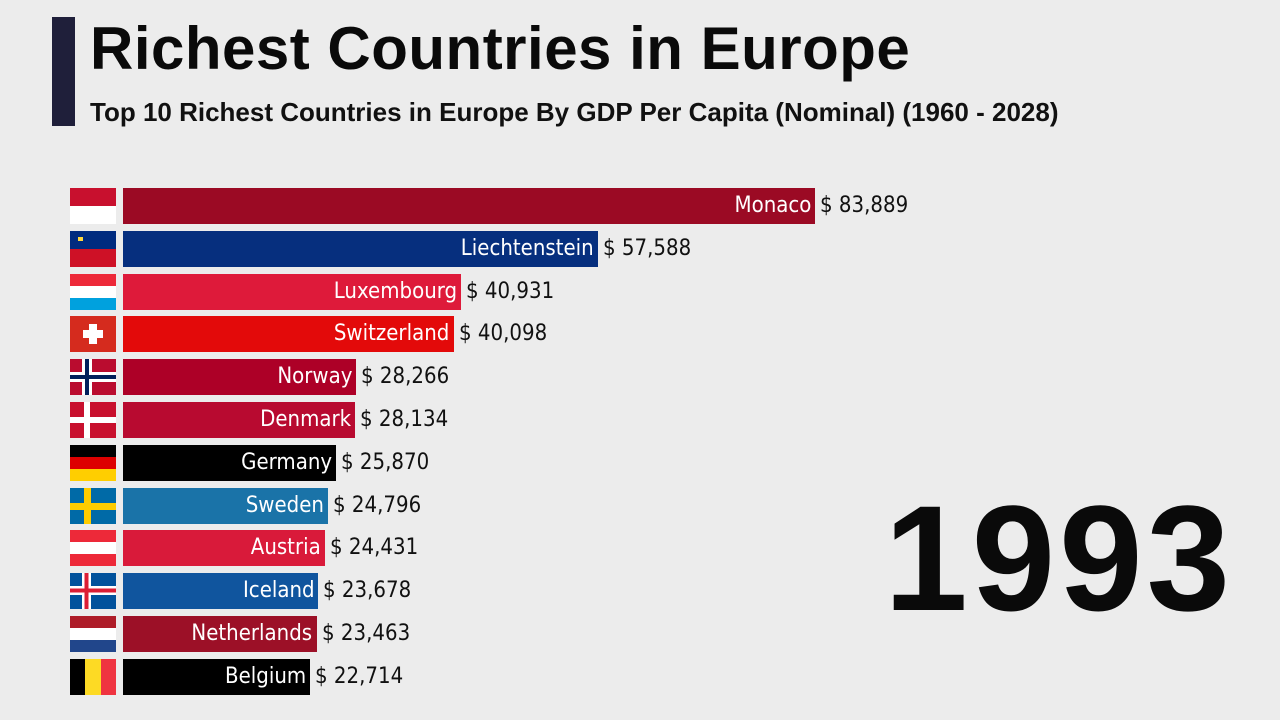 The image size is (1280, 720). Describe the element at coordinates (640, 676) in the screenshot. I see `bar-row-belgium: Belgium $ 22,714` at that location.